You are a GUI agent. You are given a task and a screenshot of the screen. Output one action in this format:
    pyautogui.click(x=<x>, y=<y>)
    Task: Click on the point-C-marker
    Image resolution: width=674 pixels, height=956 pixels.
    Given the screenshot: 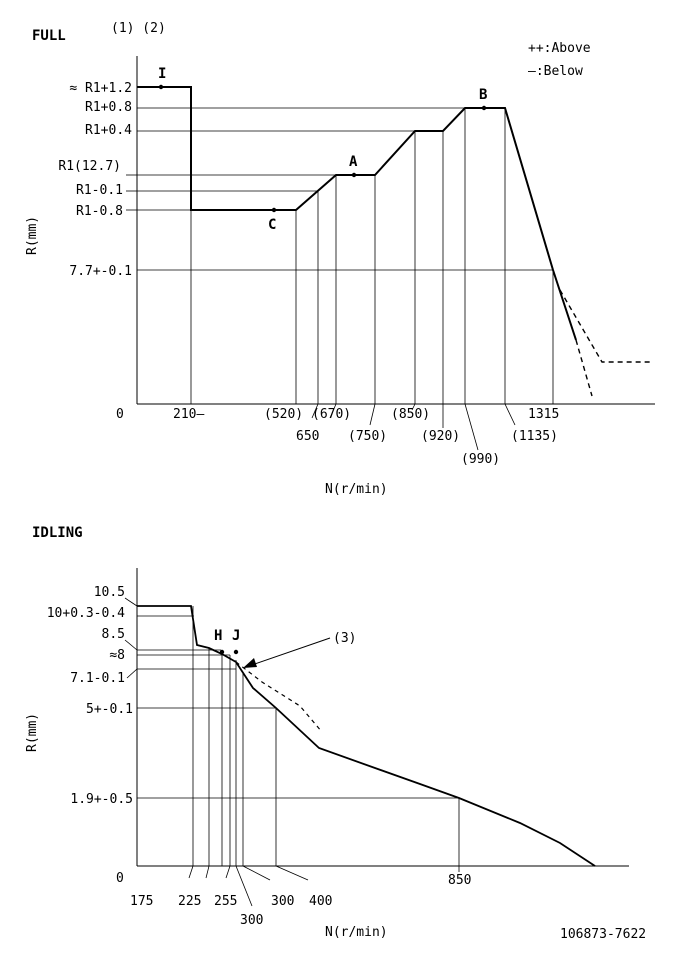 What is the action you would take?
    pyautogui.click(x=274, y=210)
    